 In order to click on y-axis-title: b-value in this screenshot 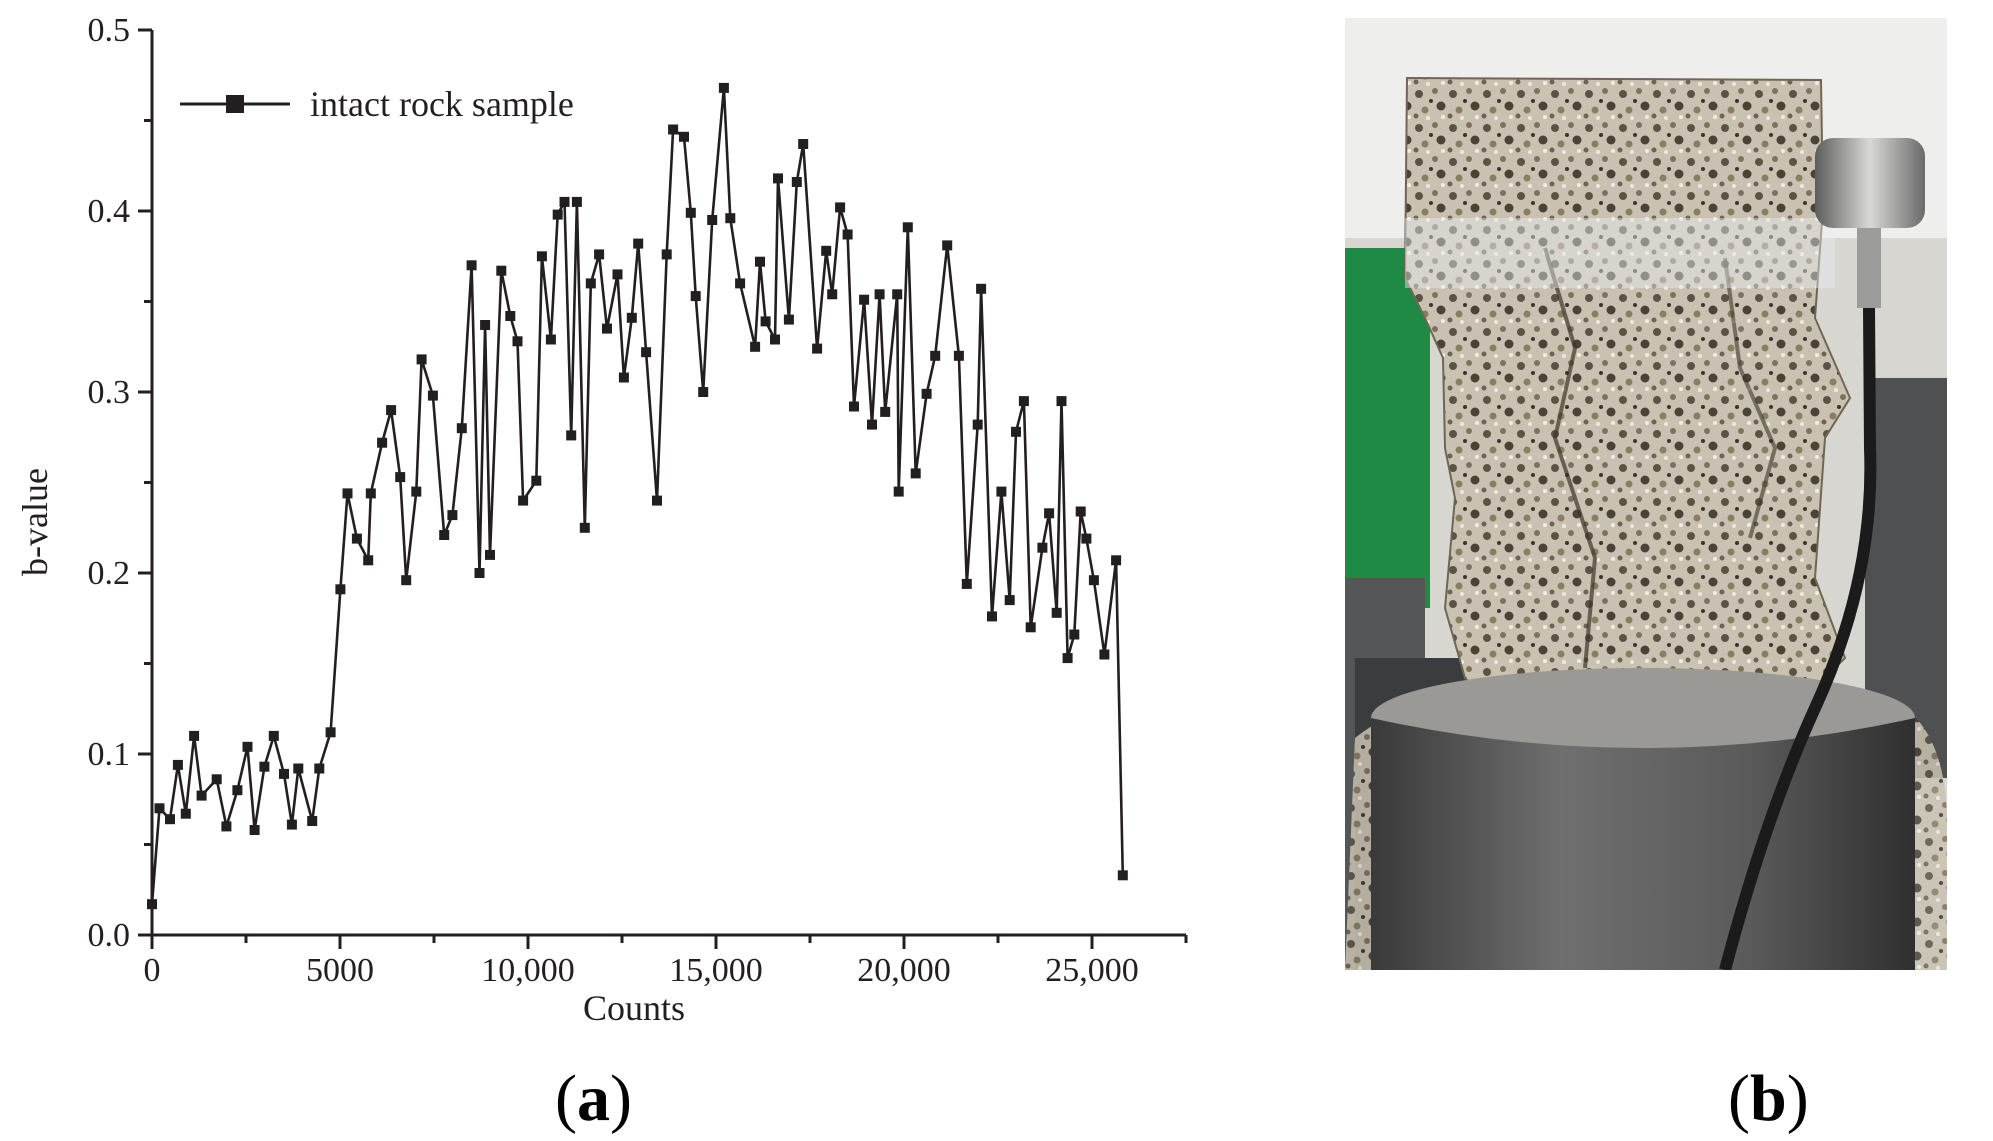, I will do `click(35, 522)`.